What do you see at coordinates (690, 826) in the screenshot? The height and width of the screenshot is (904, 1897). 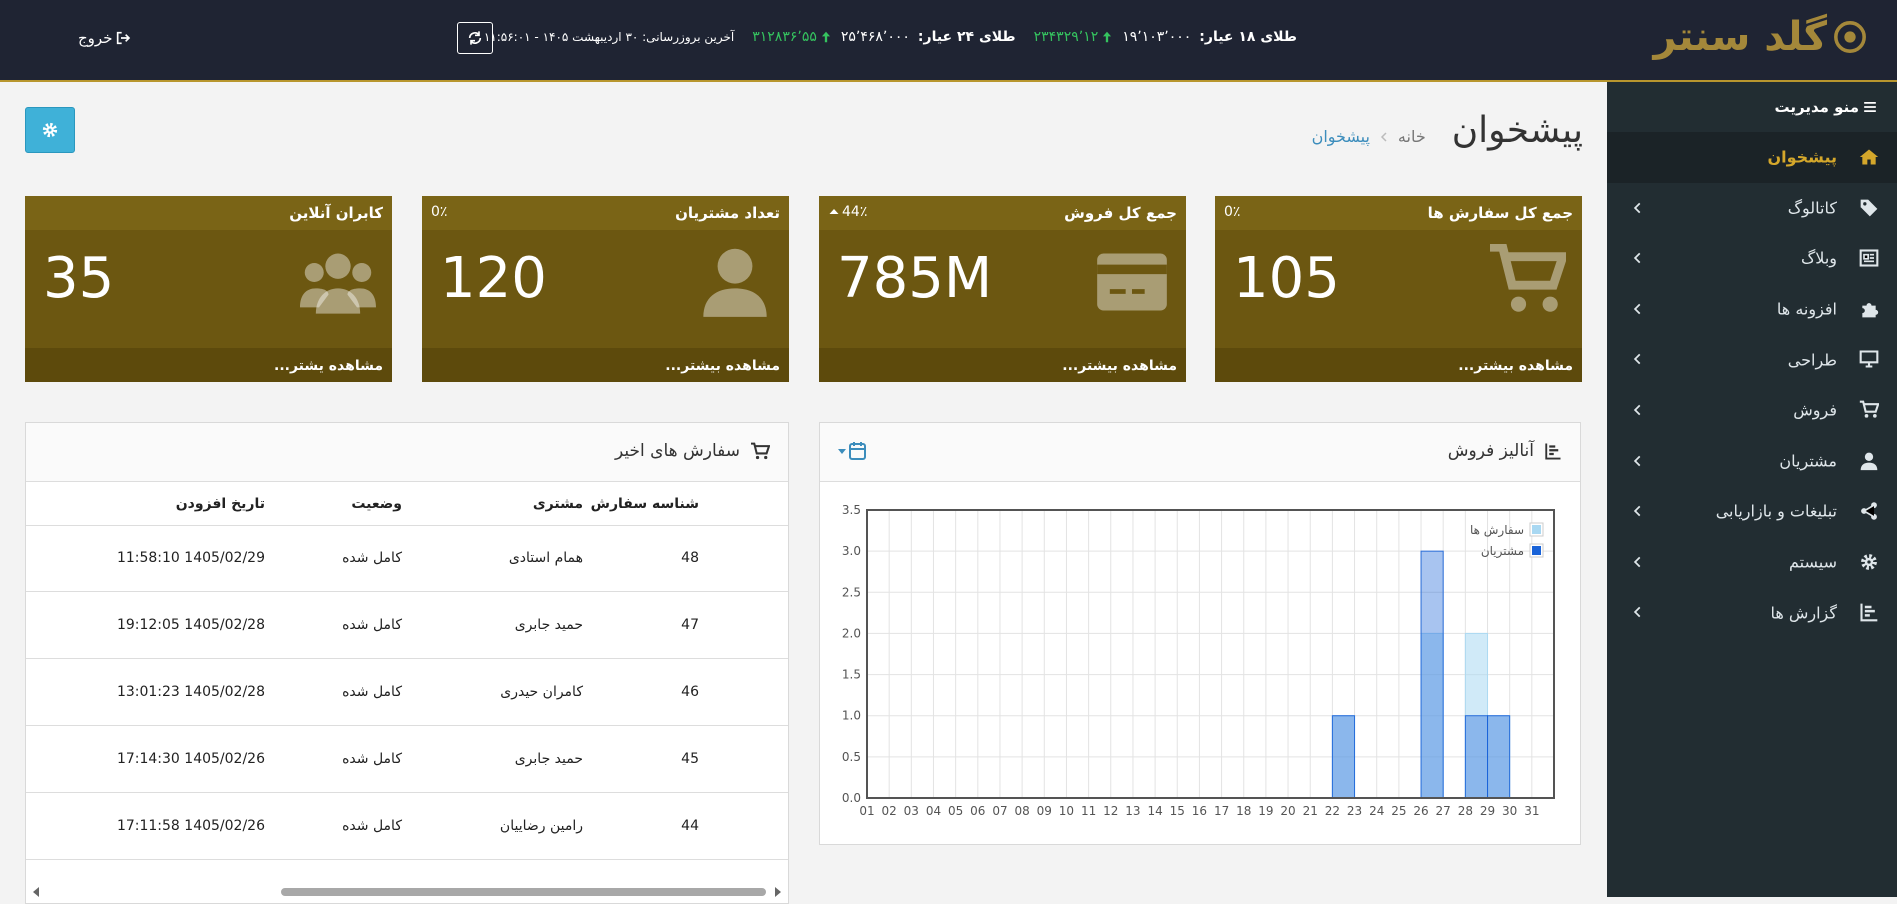 I see `table-cell: 44` at bounding box center [690, 826].